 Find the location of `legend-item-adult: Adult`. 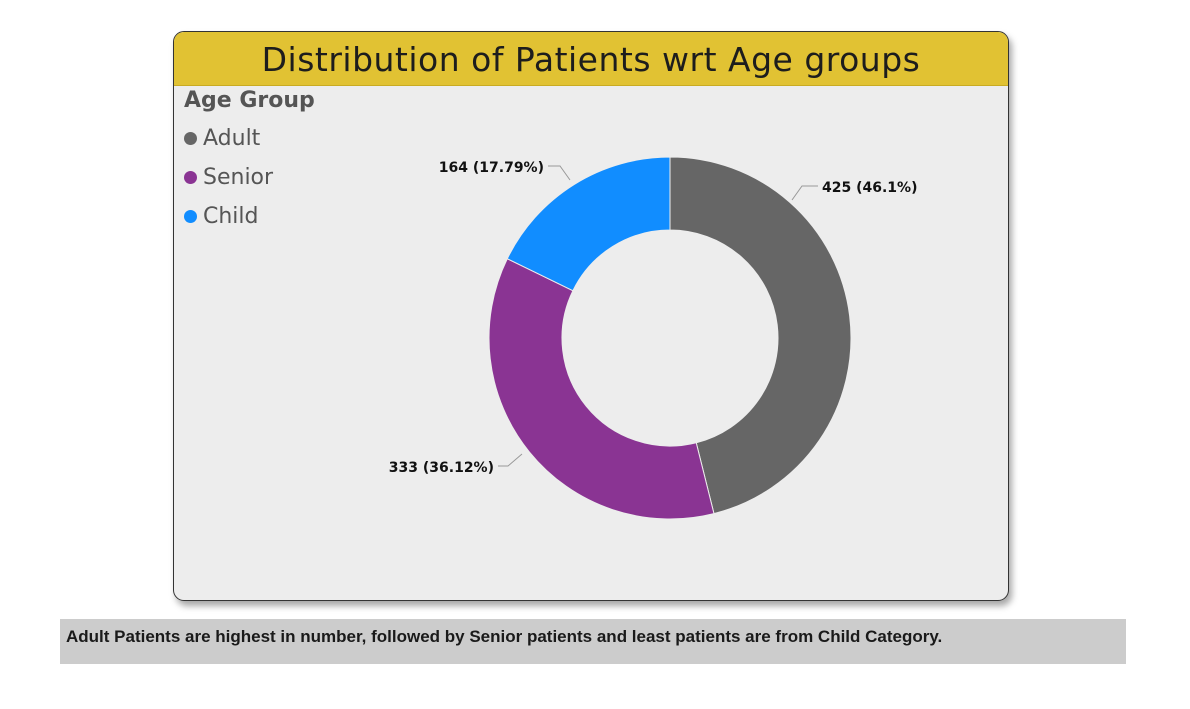

legend-item-adult: Adult is located at coordinates (249, 138).